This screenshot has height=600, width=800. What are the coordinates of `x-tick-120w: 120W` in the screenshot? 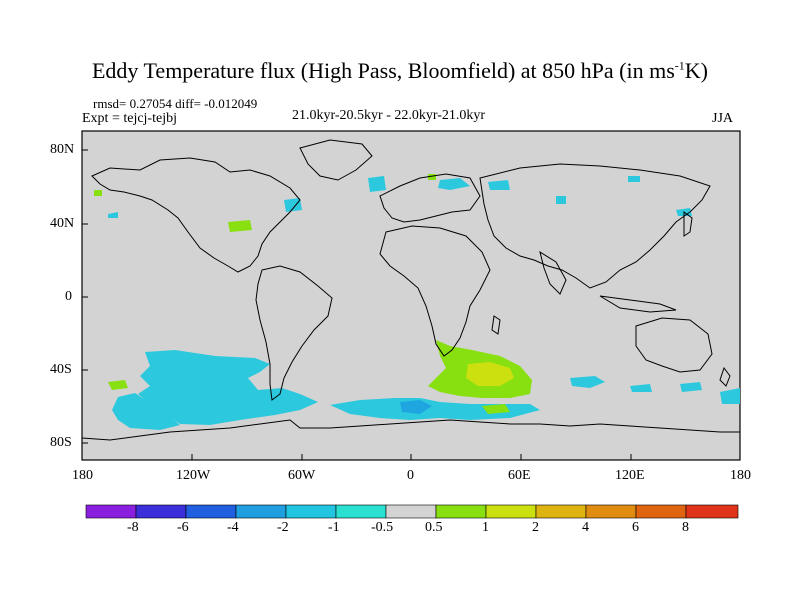 It's located at (193, 475).